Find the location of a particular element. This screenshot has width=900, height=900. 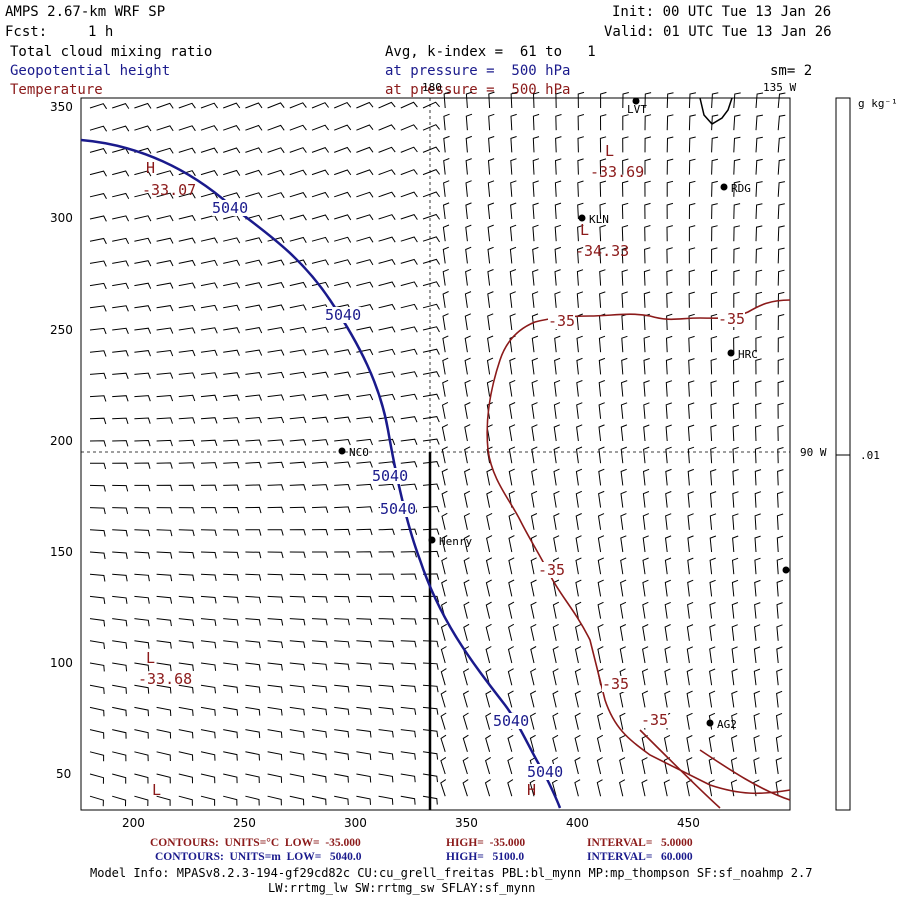

station-ag2-dot is located at coordinates (710, 723).